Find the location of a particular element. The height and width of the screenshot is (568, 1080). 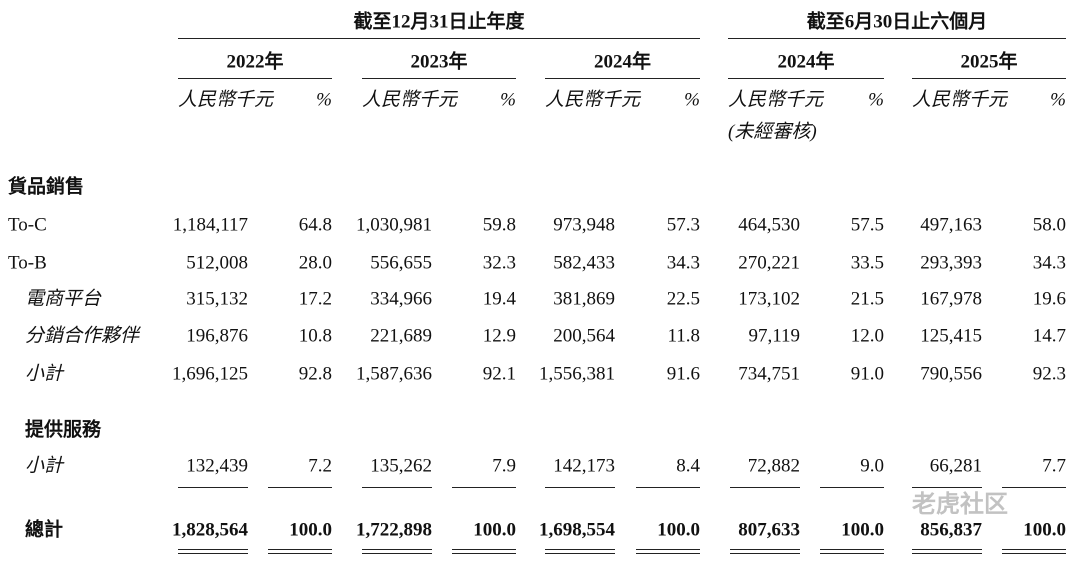

amount-cell: 221,689 is located at coordinates (401, 336).